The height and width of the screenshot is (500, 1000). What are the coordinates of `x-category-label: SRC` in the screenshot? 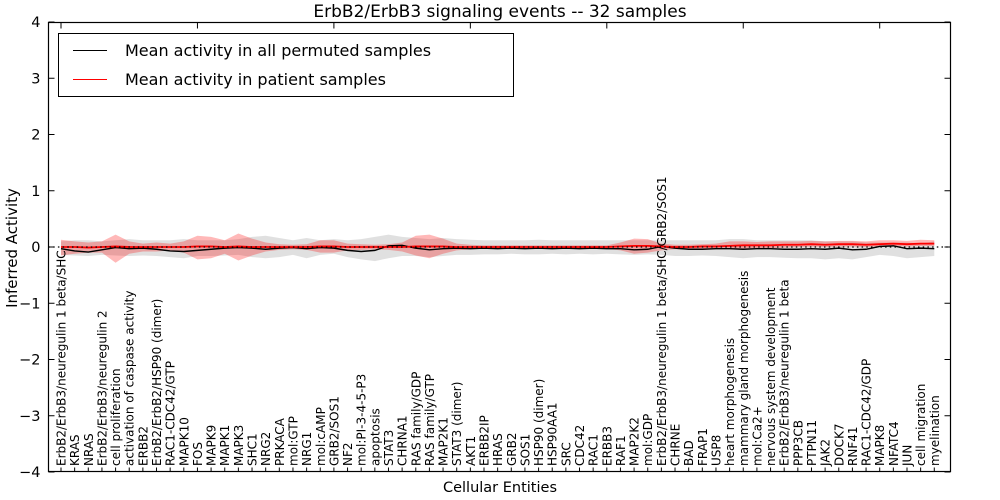 It's located at (566, 454).